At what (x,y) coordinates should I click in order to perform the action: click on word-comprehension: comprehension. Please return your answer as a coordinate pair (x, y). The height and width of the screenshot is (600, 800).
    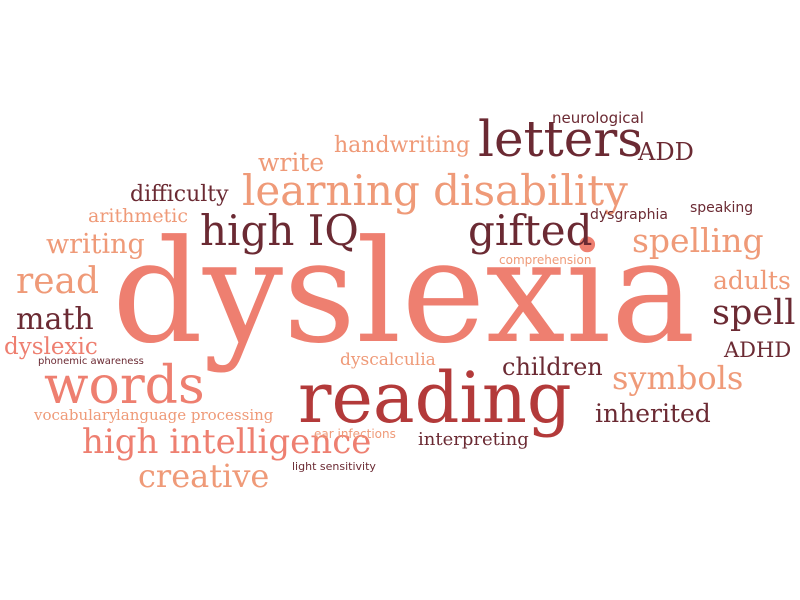
    Looking at the image, I should click on (545, 260).